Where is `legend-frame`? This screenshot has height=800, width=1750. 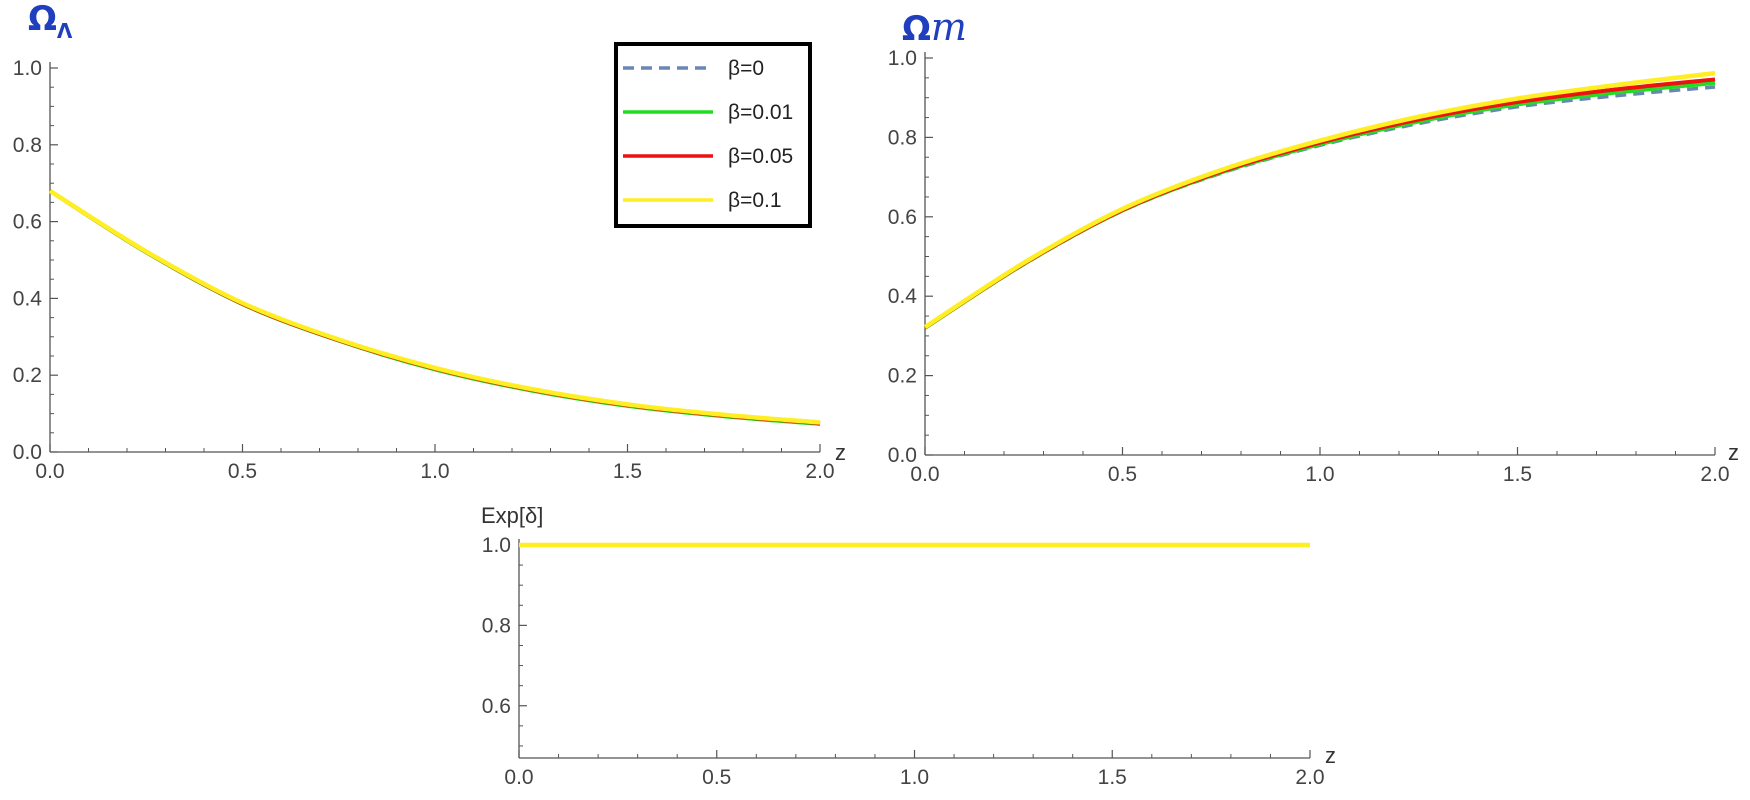 legend-frame is located at coordinates (713, 135).